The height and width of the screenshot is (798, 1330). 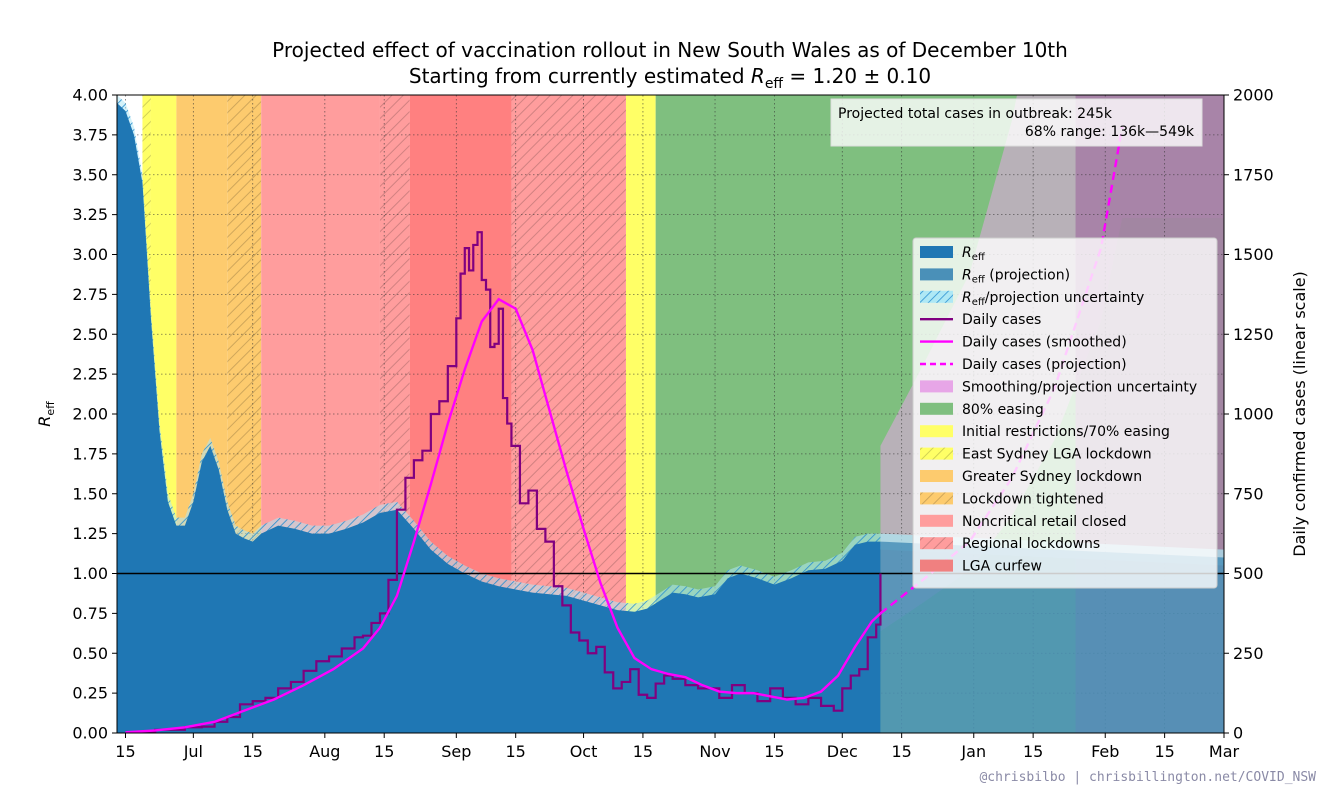 I want to click on legend-item-1: Reff (projection), so click(x=995, y=276).